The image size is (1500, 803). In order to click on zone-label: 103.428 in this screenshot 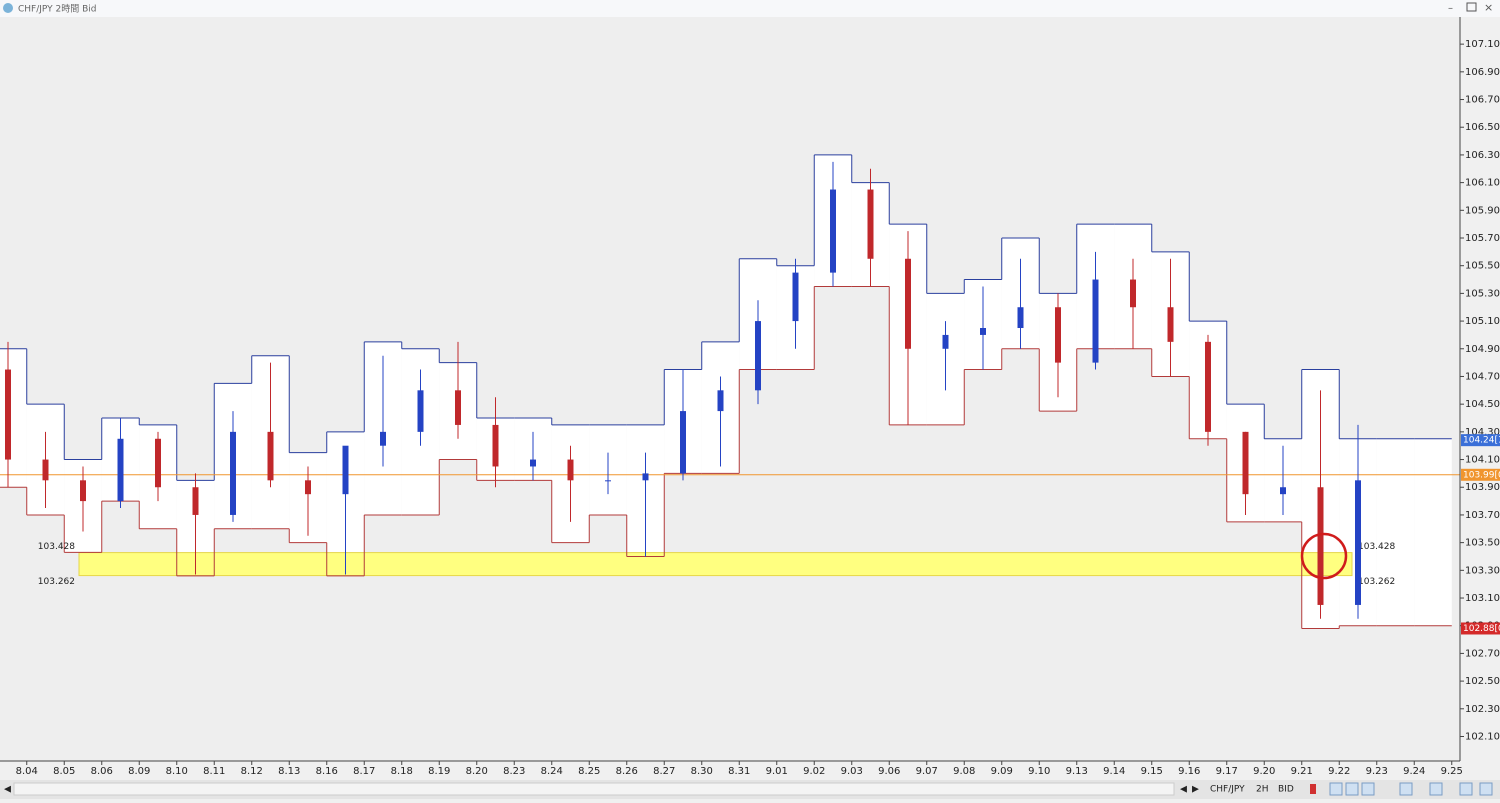, I will do `click(1376, 547)`.